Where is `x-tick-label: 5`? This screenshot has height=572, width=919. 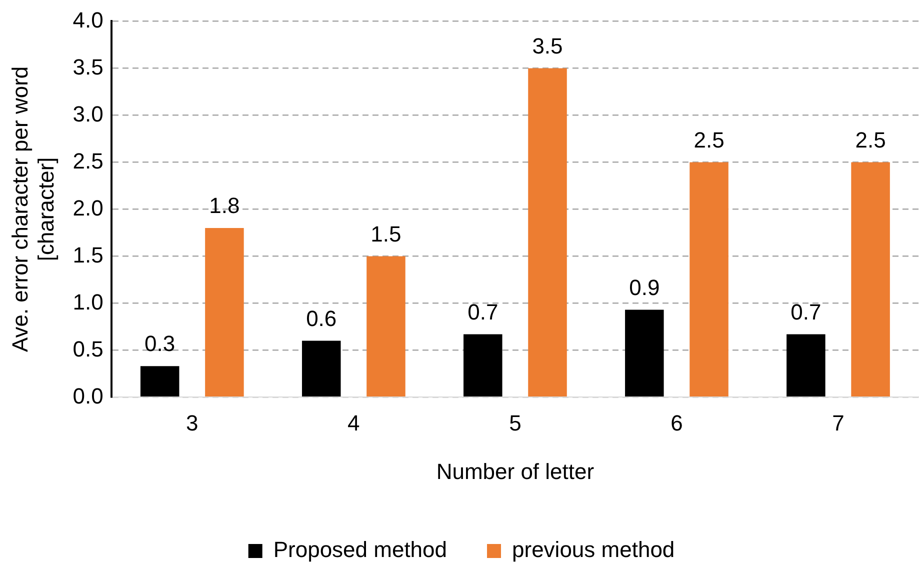
x-tick-label: 5 is located at coordinates (515, 423).